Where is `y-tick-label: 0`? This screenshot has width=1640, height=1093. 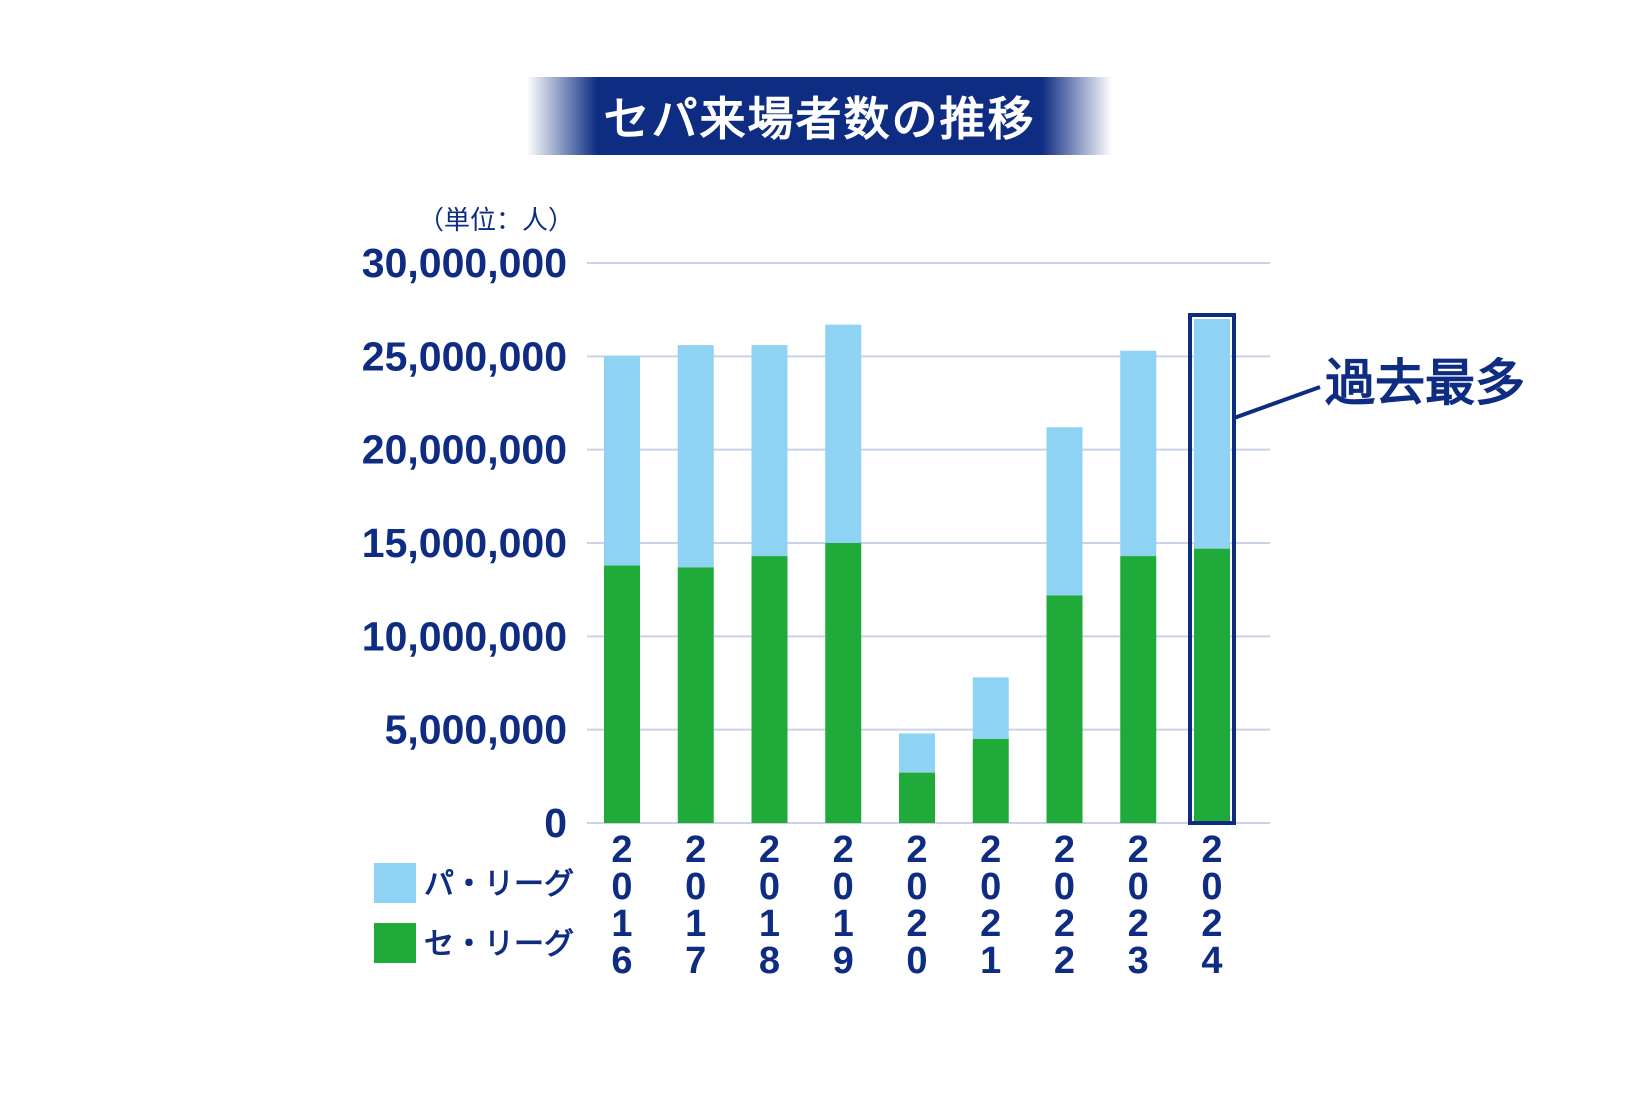
y-tick-label: 0 is located at coordinates (555, 823).